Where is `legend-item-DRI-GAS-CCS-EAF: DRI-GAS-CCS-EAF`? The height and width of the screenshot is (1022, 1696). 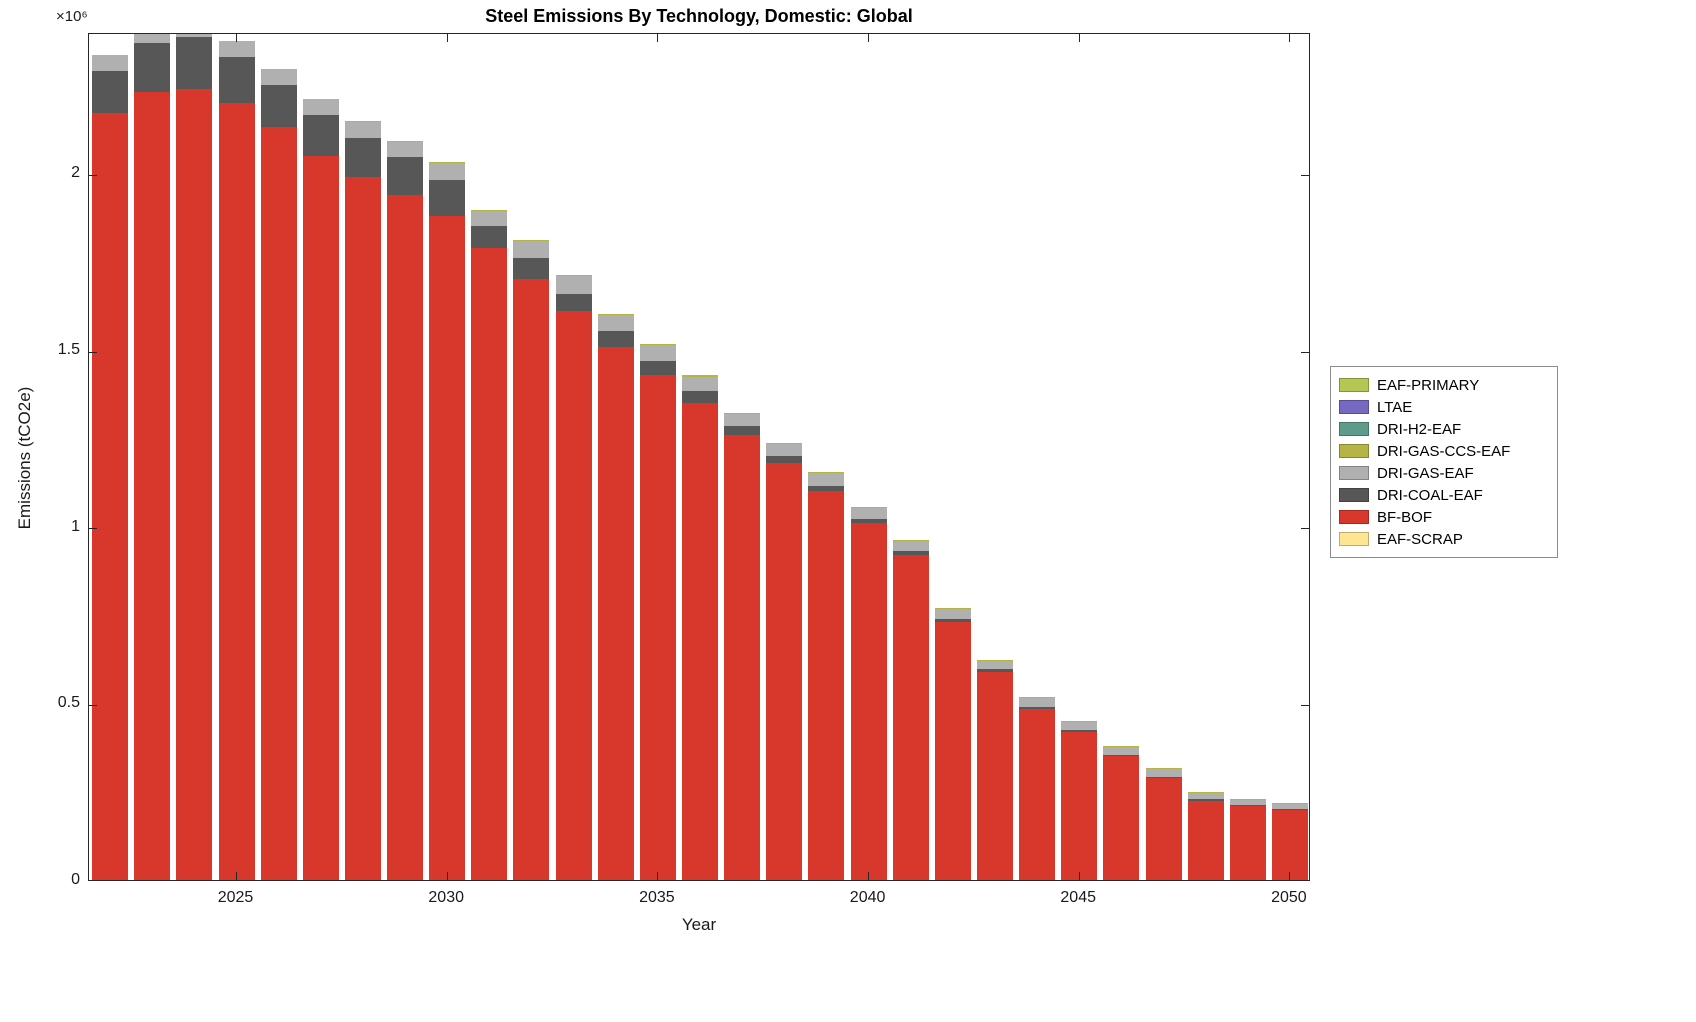 legend-item-DRI-GAS-CCS-EAF: DRI-GAS-CCS-EAF is located at coordinates (1444, 451).